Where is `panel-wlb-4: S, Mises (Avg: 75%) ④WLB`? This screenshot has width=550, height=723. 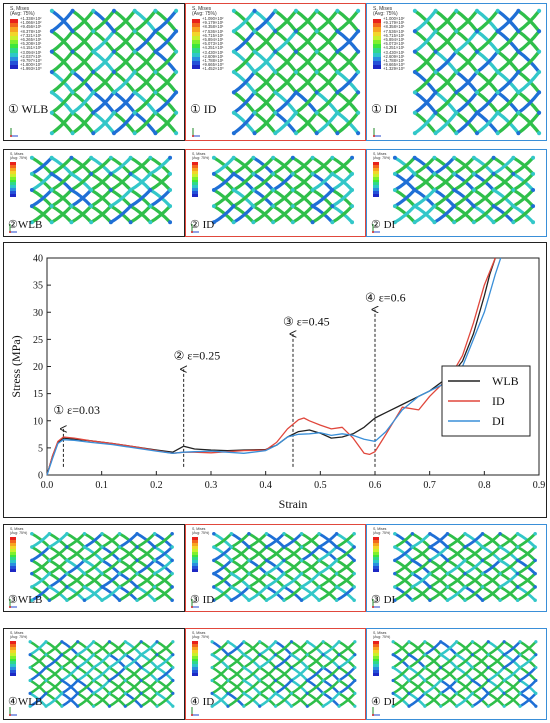 panel-wlb-4: S, Mises (Avg: 75%) ④WLB is located at coordinates (94, 674).